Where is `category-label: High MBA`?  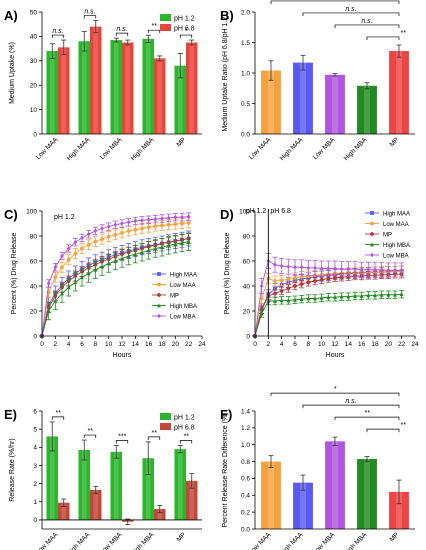 category-label: High MBA is located at coordinates (356, 149).